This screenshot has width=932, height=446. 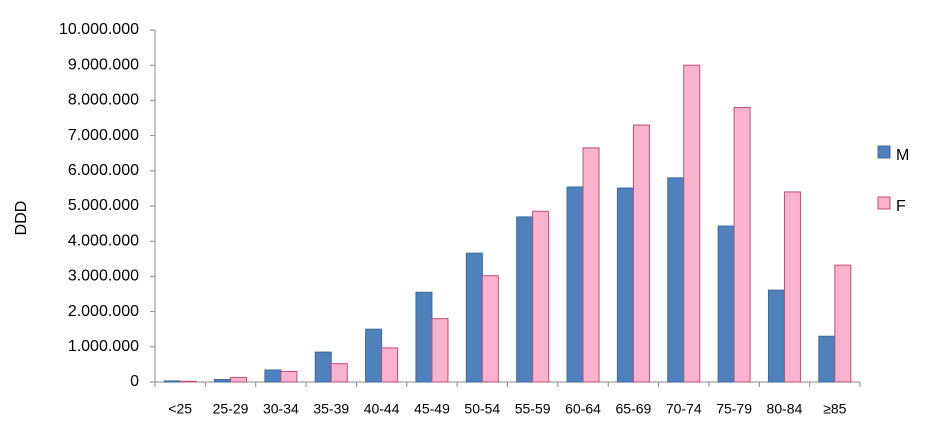 I want to click on y-tick-label: 8.000.000, so click(x=103, y=100).